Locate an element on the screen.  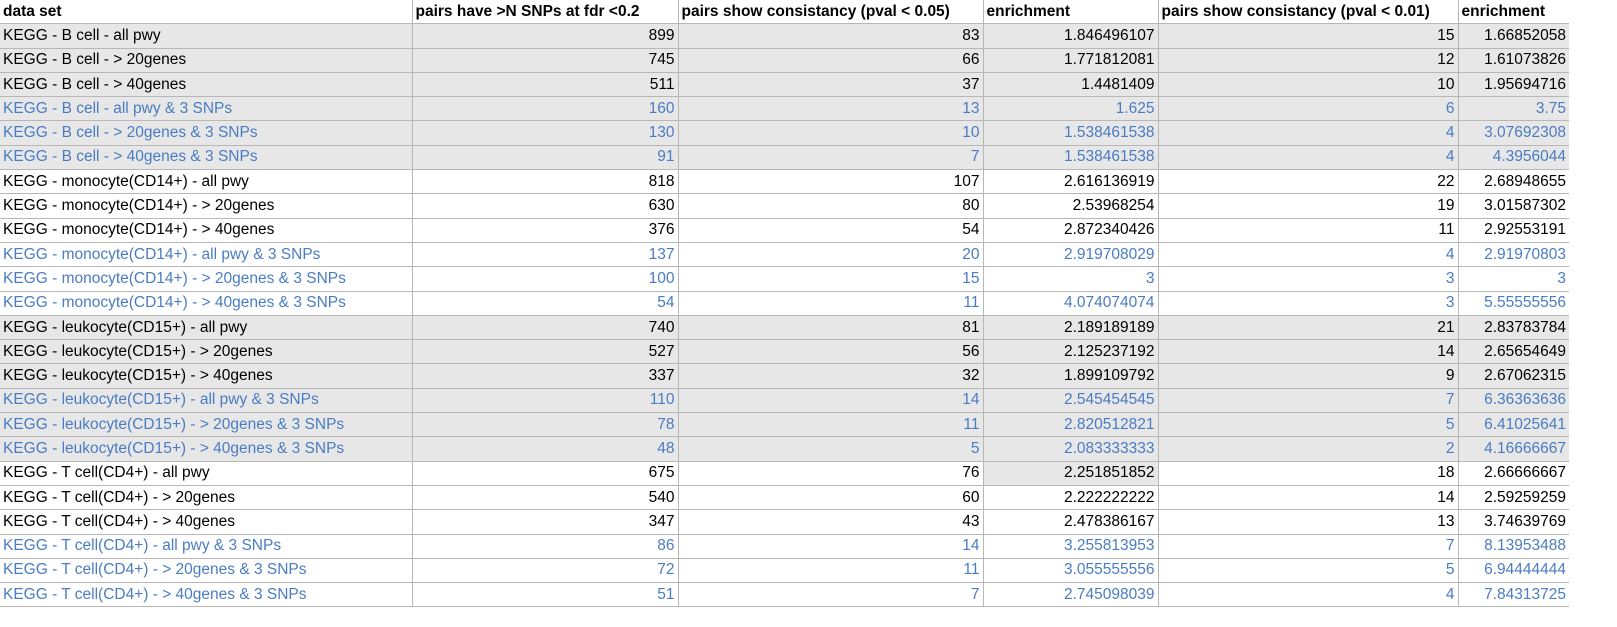
cell-consistancy-005: 32 is located at coordinates (830, 376).